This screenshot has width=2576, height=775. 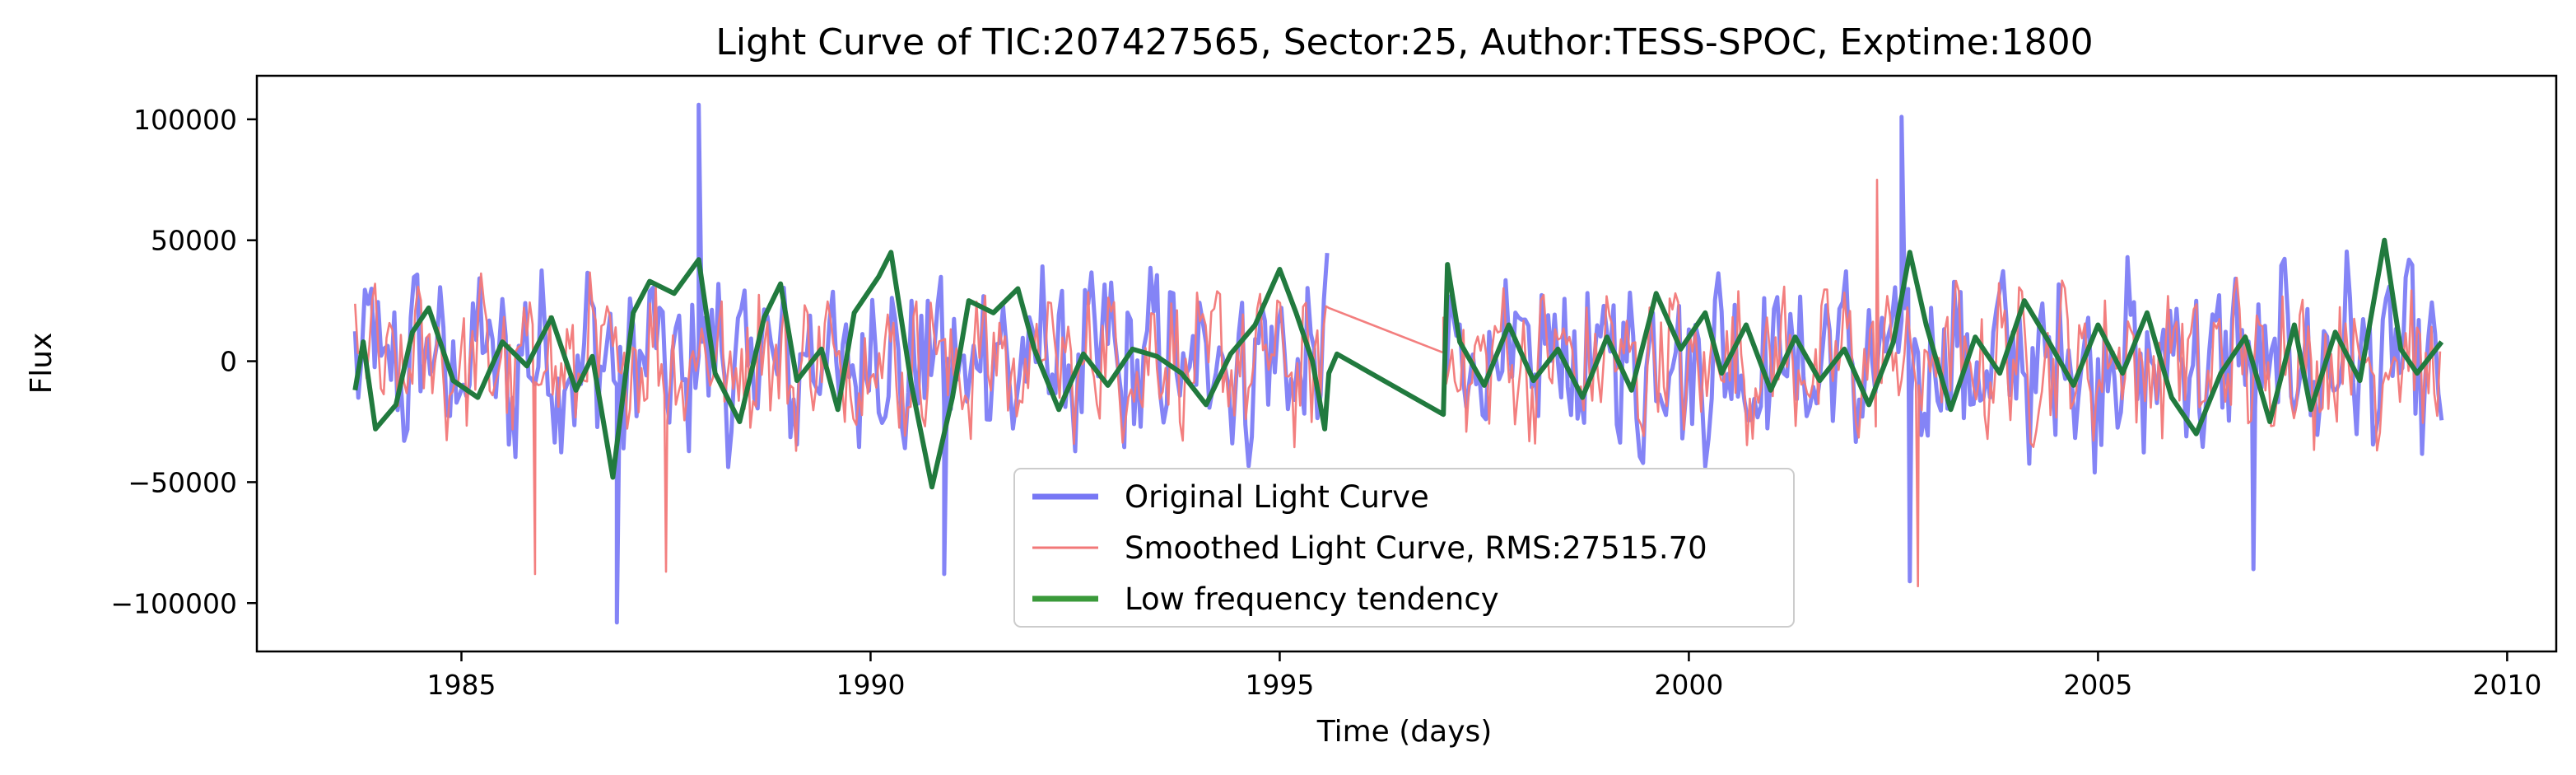 What do you see at coordinates (1483, 676) in the screenshot?
I see `x-axis: 1985 1990 1995 2000 2005 2010` at bounding box center [1483, 676].